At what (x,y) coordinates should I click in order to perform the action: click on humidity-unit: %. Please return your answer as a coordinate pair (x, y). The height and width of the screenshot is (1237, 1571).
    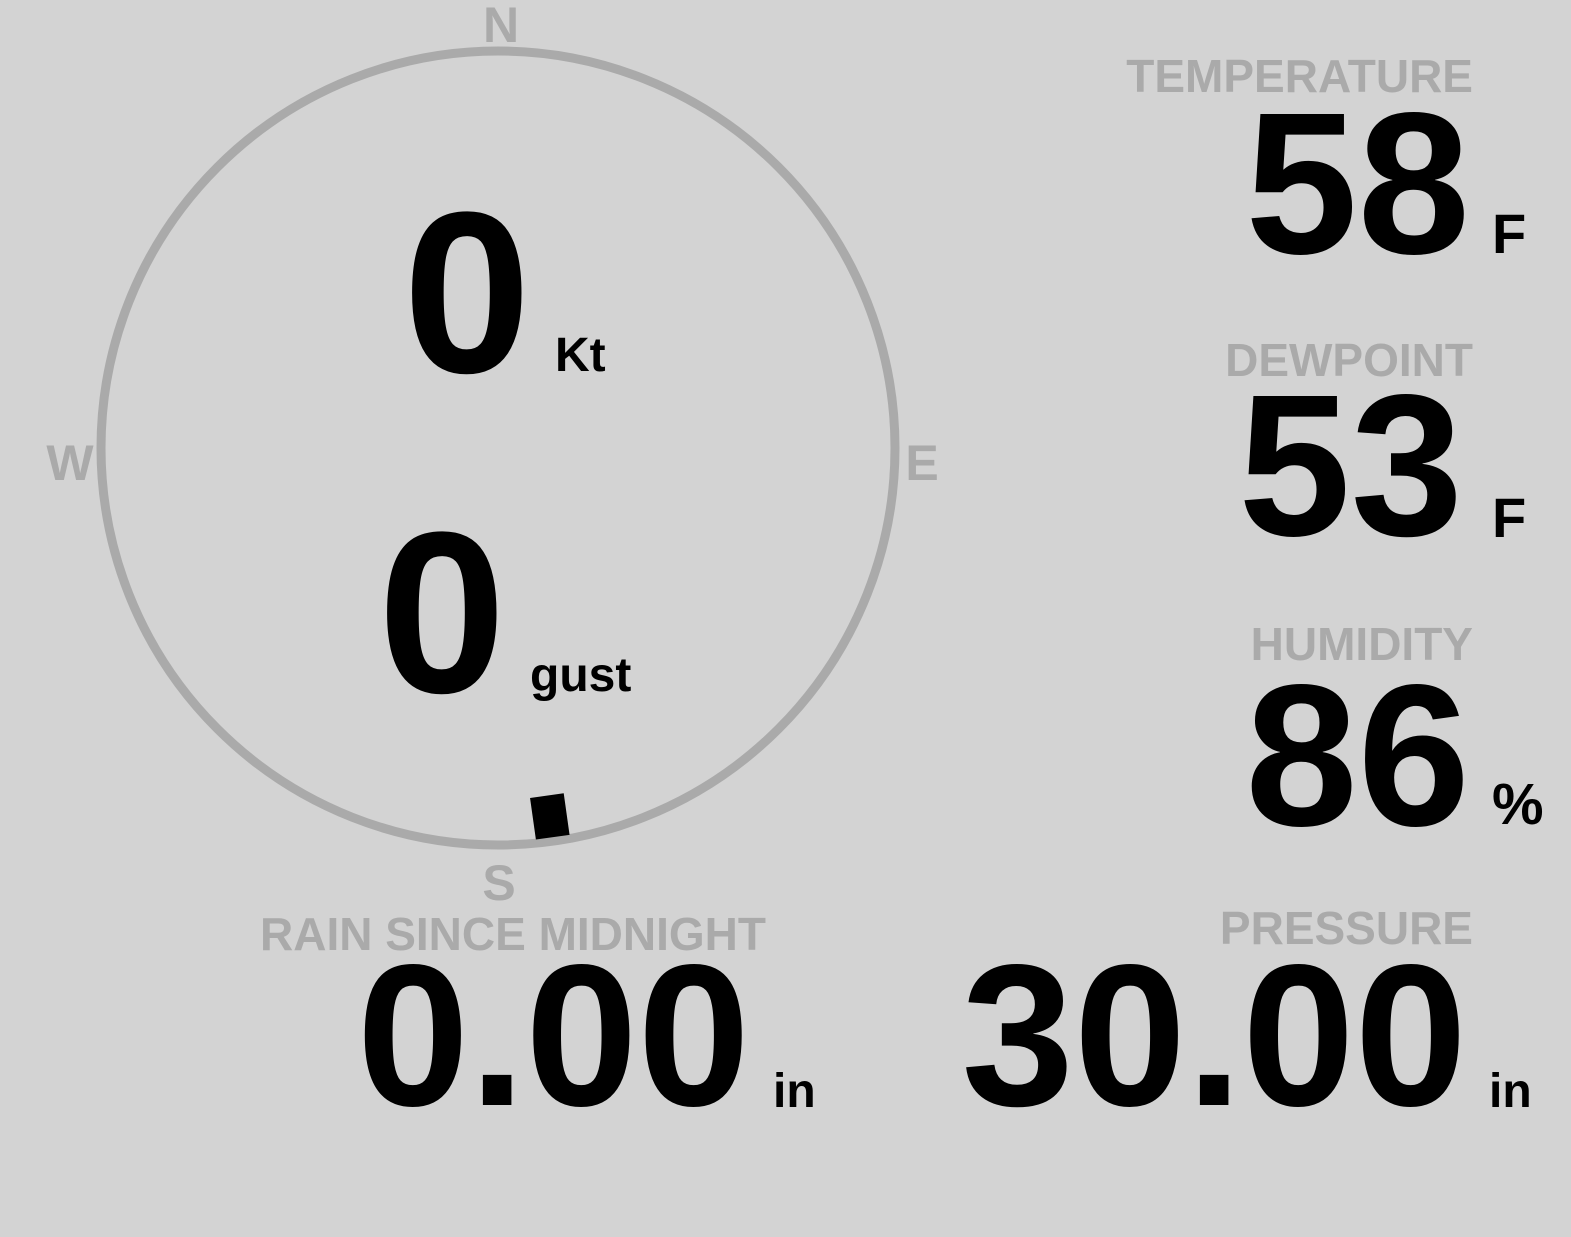
    Looking at the image, I should click on (1518, 804).